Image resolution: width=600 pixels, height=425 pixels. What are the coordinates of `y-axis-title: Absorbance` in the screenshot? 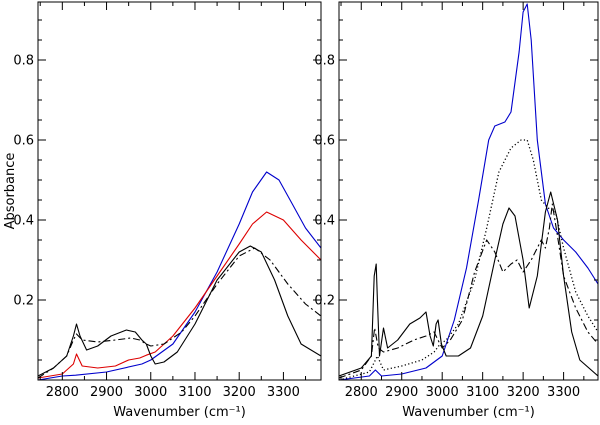 It's located at (10, 191).